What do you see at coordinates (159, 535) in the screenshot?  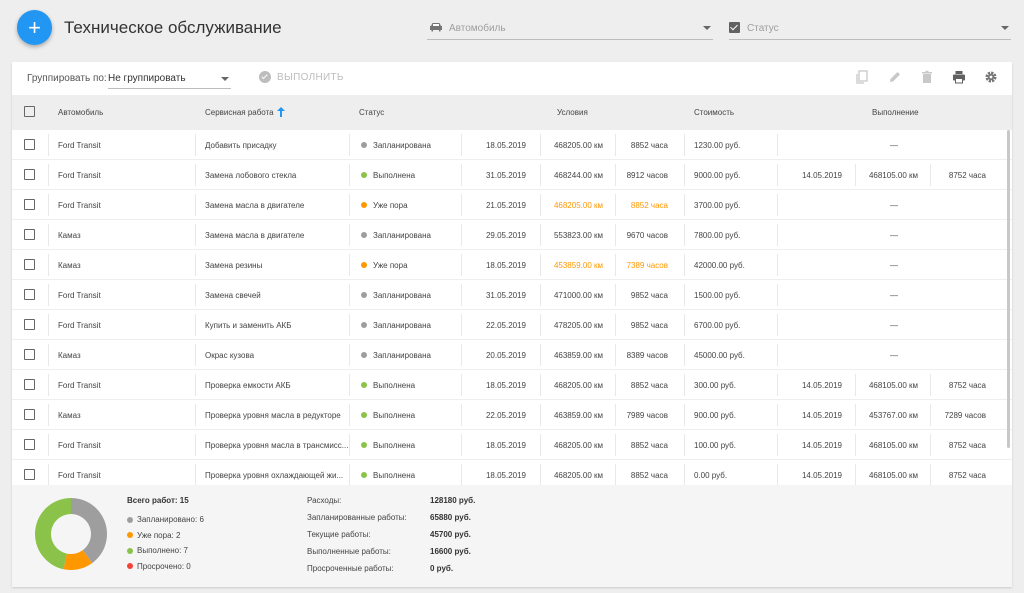 I see `legend-label: Уже пора: 2` at bounding box center [159, 535].